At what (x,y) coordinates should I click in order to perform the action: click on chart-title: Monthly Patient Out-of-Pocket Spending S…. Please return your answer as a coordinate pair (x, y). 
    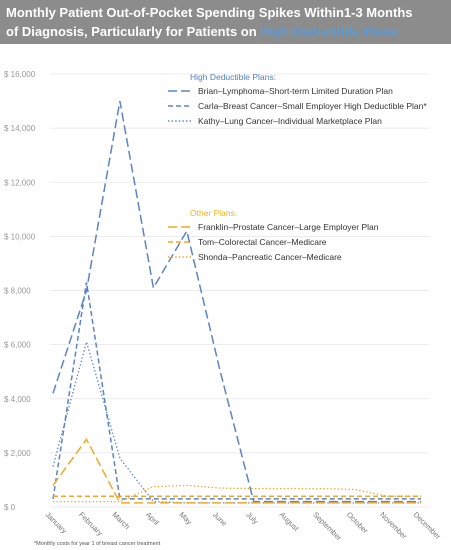
    Looking at the image, I should click on (225, 22).